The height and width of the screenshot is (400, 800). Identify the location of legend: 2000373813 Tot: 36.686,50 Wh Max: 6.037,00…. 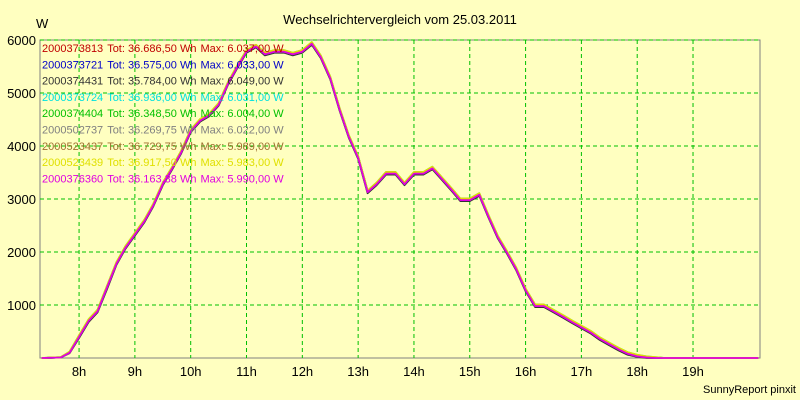
(163, 114).